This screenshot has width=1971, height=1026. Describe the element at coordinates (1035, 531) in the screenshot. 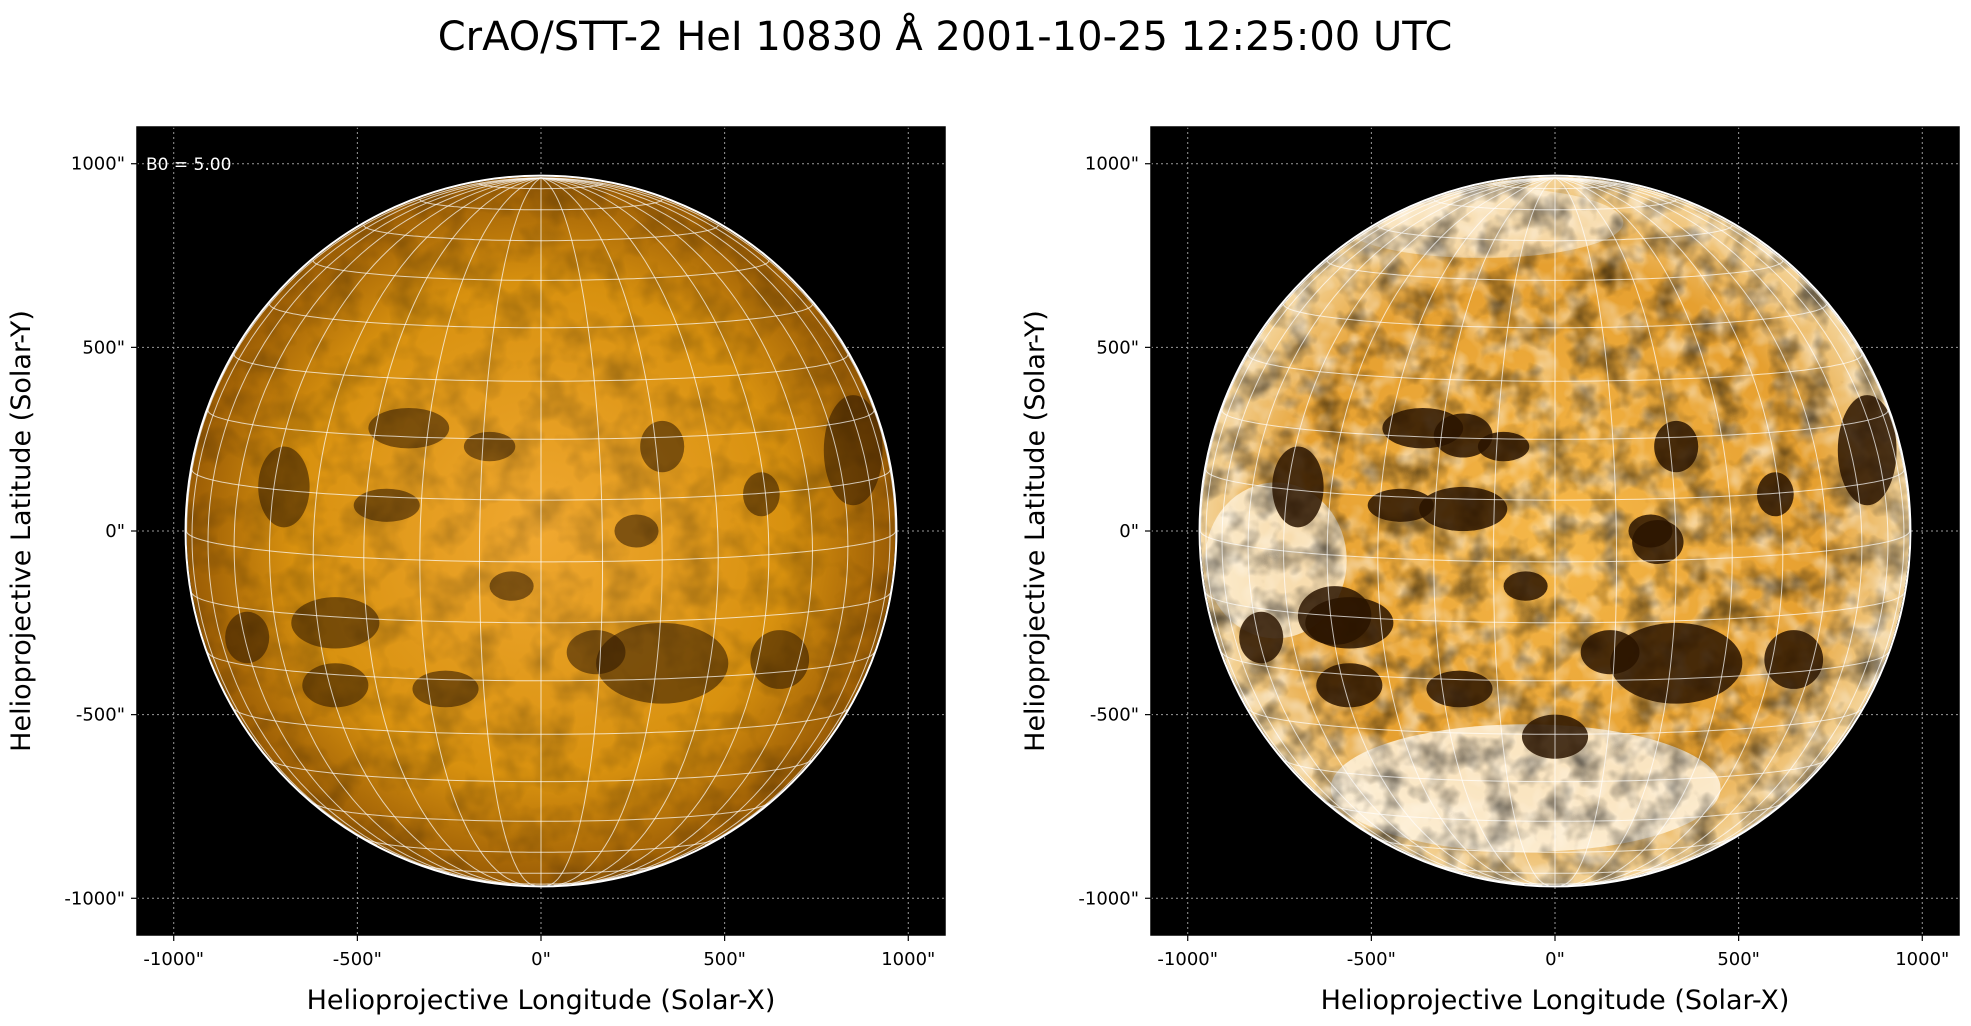

I see `y-axis-label: Helioprojective Latitude (Solar-Y)` at that location.